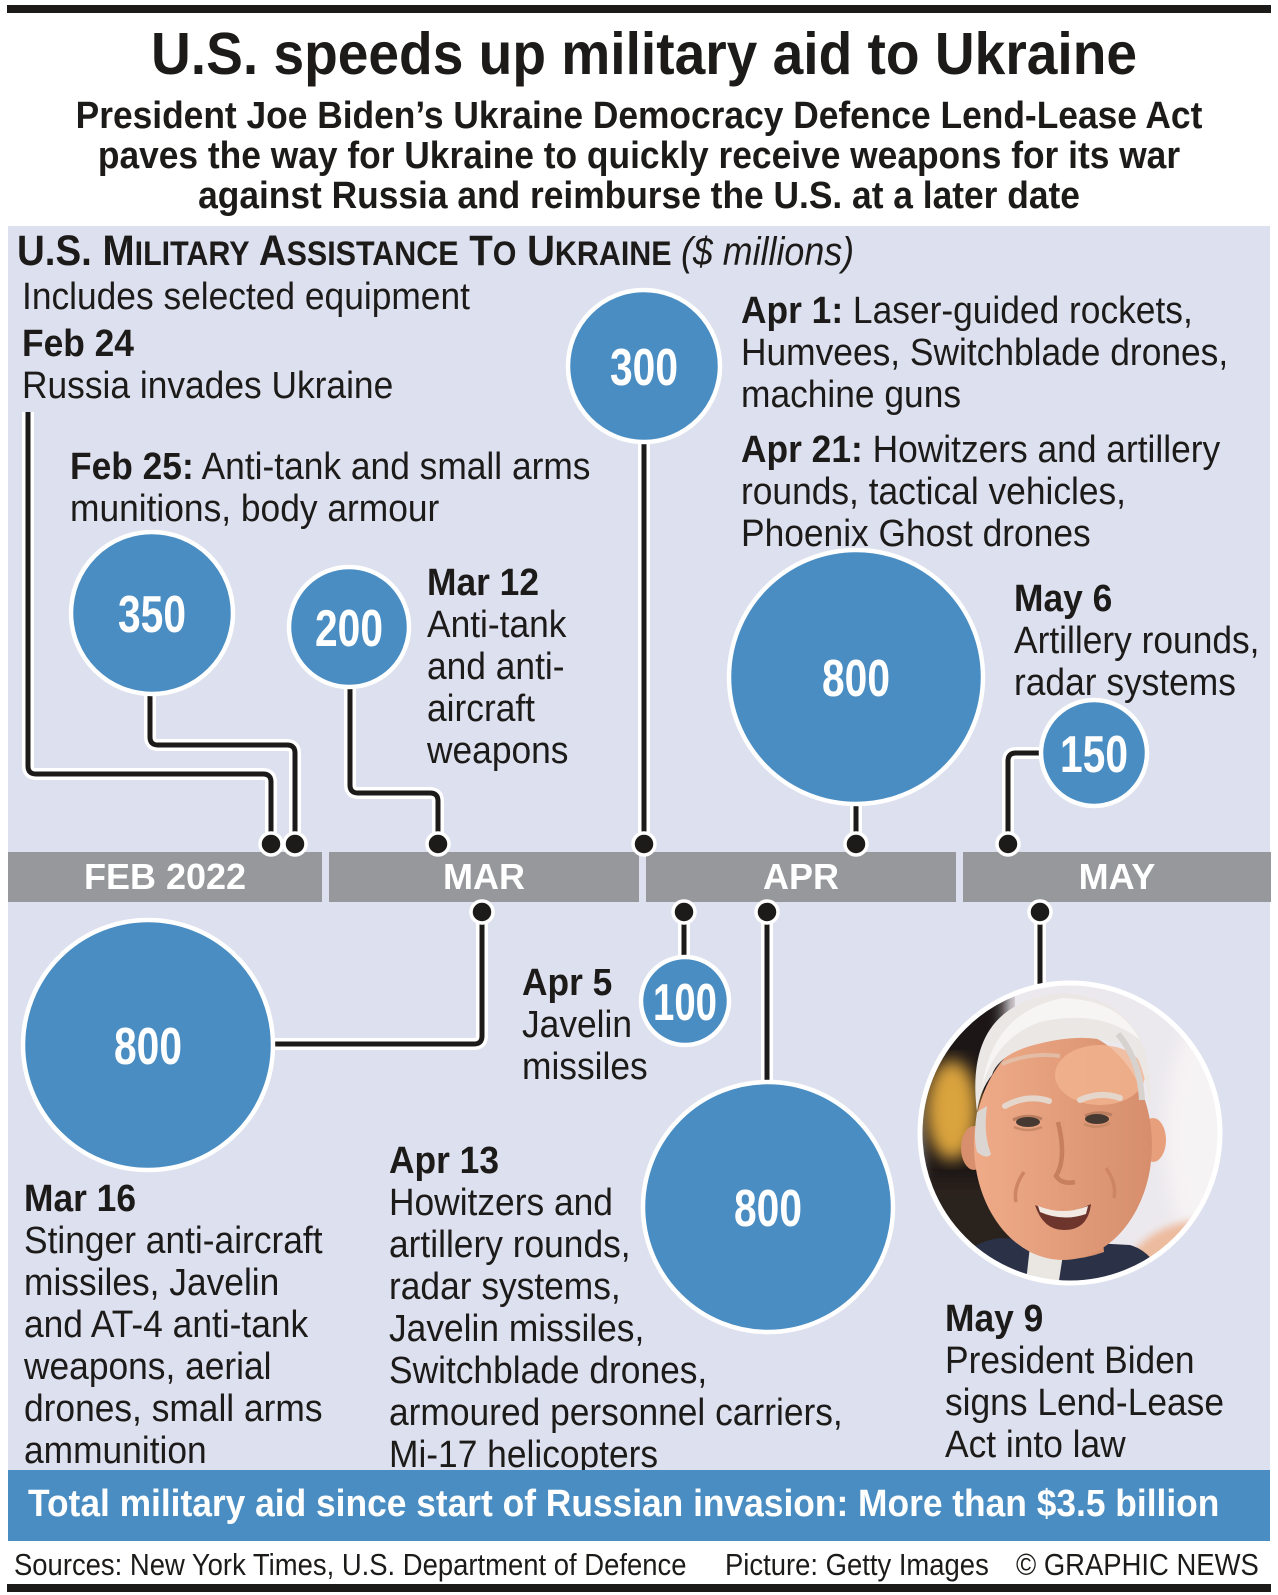  Describe the element at coordinates (685, 1003) in the screenshot. I see `svg-text: 100` at that location.